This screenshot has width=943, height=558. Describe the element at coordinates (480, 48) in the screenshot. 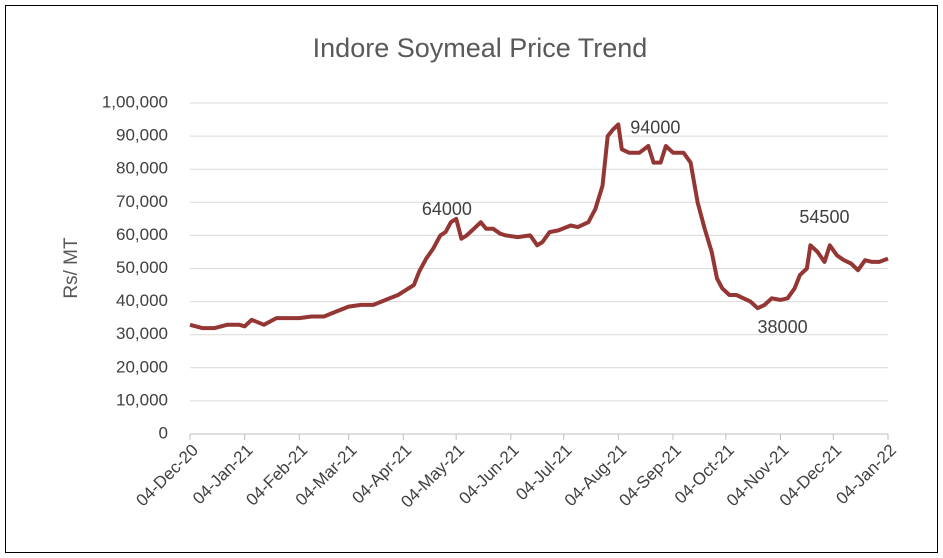

I see `chart-title: Indore Soymeal Price Trend` at that location.